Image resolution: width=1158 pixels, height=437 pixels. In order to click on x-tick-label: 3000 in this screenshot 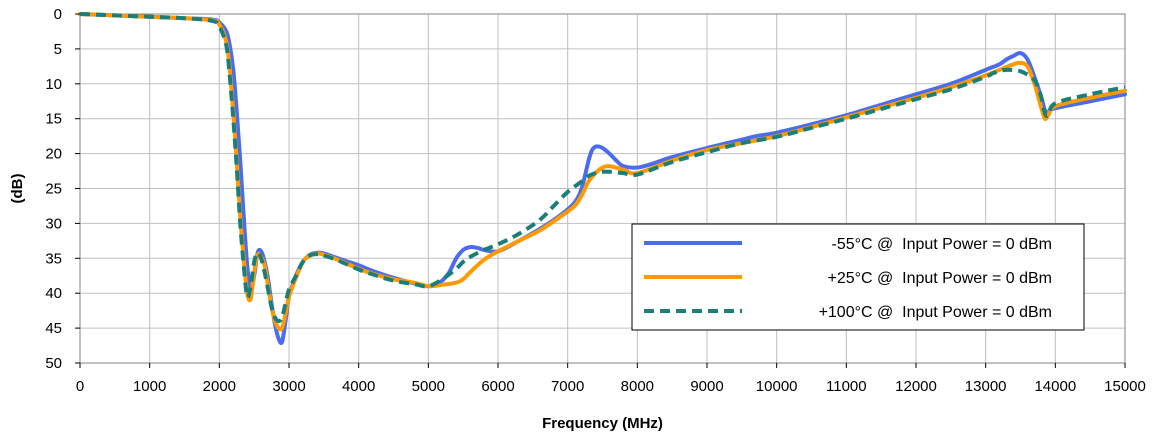, I will do `click(288, 386)`.